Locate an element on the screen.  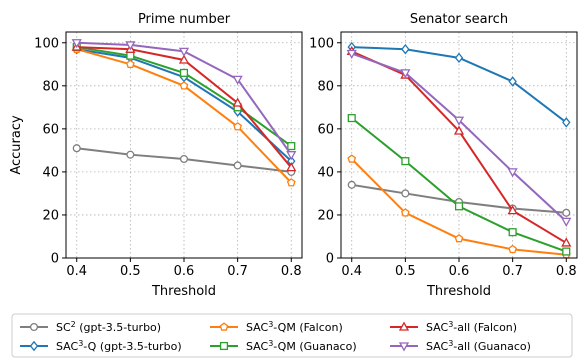
legend-entry-qmfalcon: SAC3-QM (Falcon) is located at coordinates (276, 327).